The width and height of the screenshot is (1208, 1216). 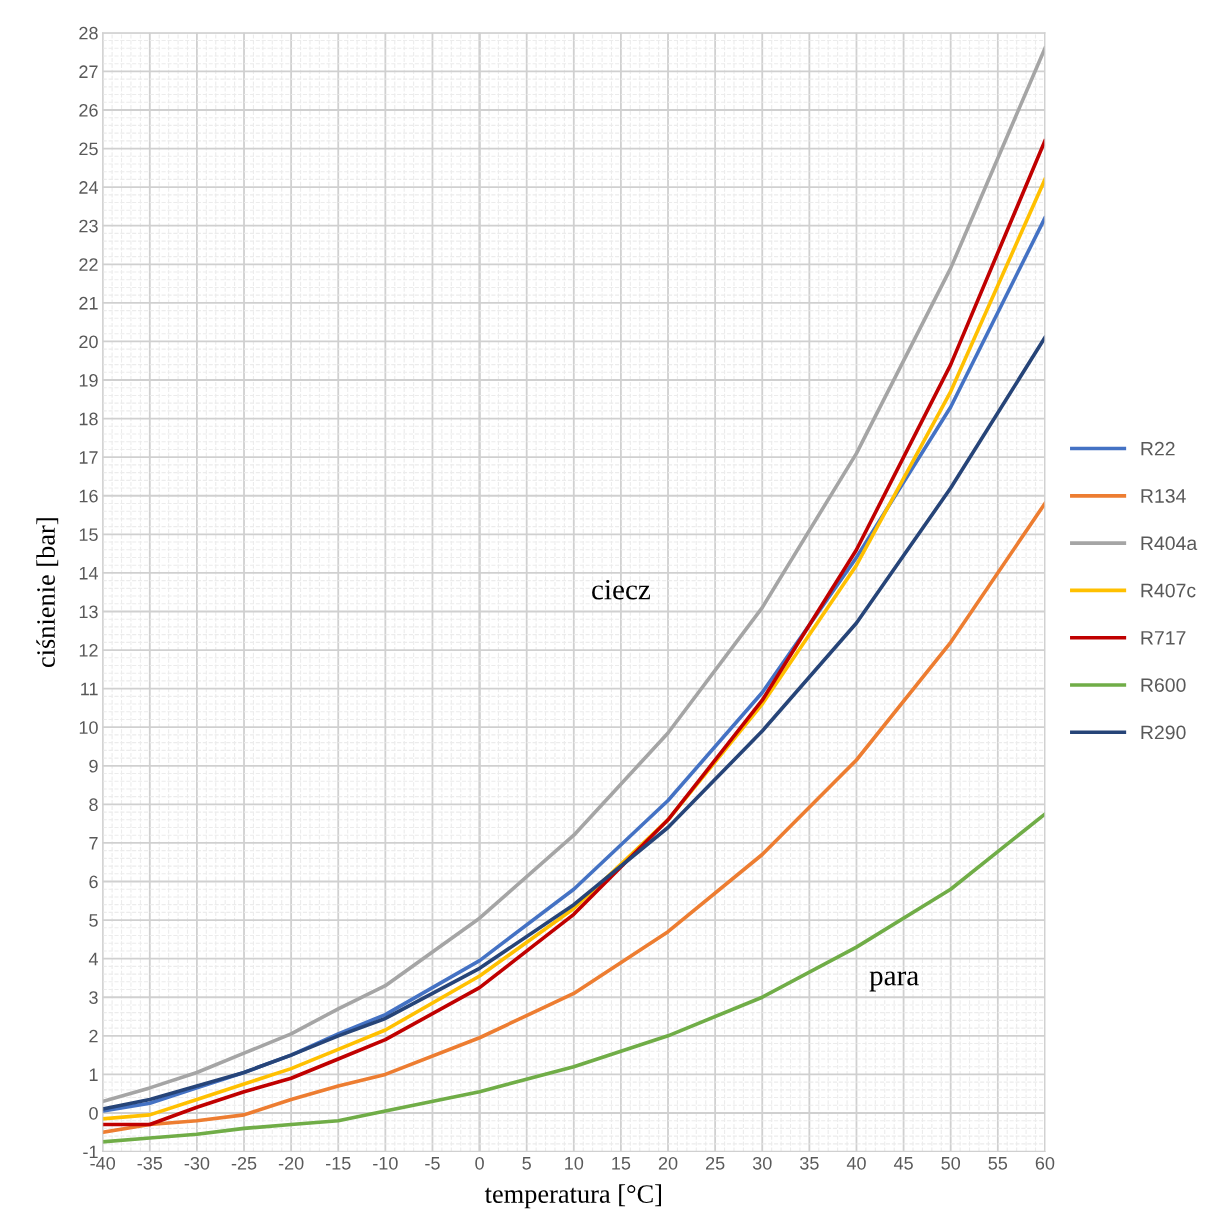 I want to click on x-tick-label: 60, so click(x=1045, y=1163).